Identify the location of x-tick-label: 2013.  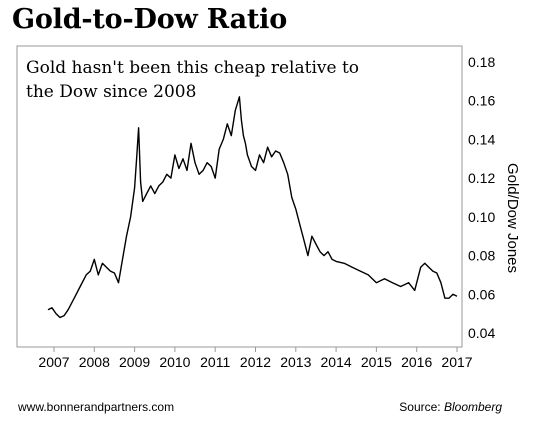
(295, 362).